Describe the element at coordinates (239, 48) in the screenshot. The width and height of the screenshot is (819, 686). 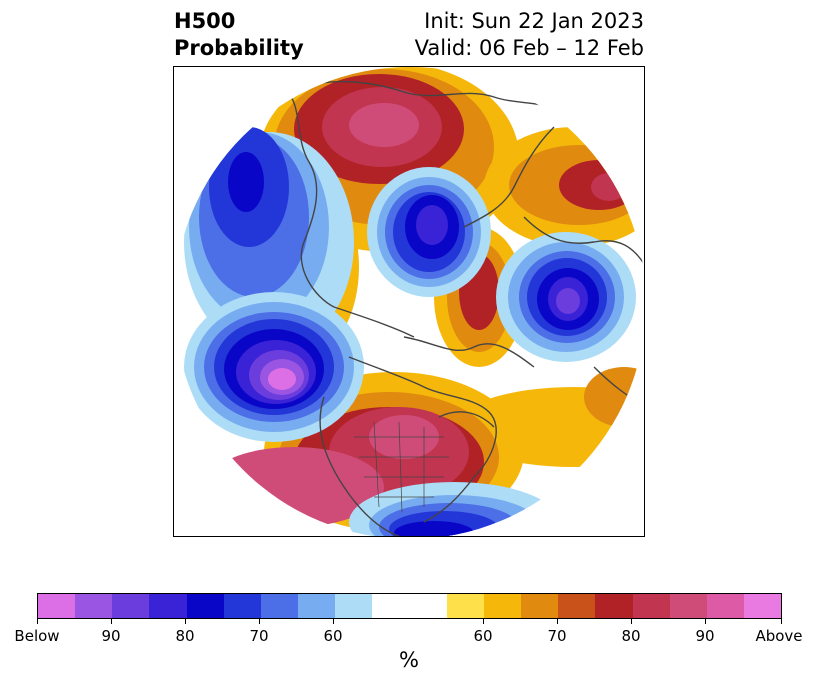
I see `probability-title: Probability` at that location.